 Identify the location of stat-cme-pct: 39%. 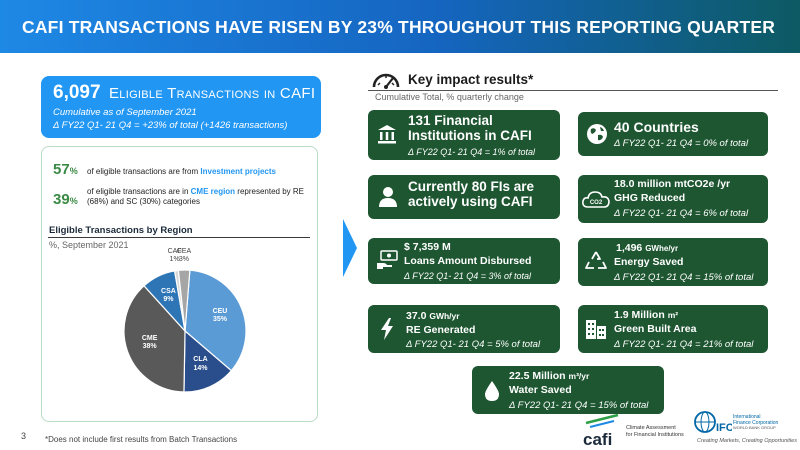
(65, 199).